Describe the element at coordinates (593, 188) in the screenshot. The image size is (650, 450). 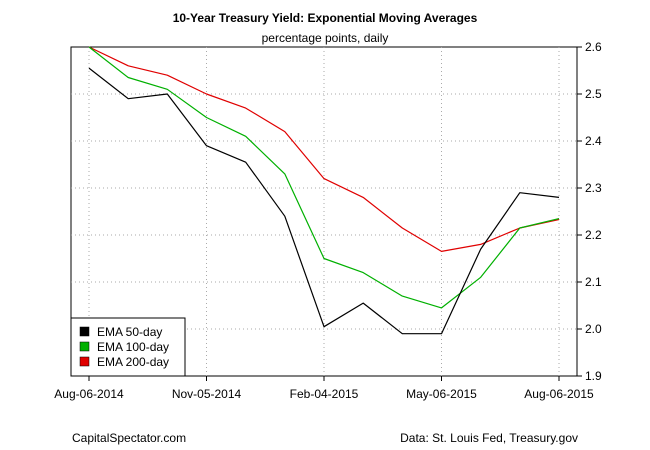
I see `y-tick-label: 2.3` at that location.